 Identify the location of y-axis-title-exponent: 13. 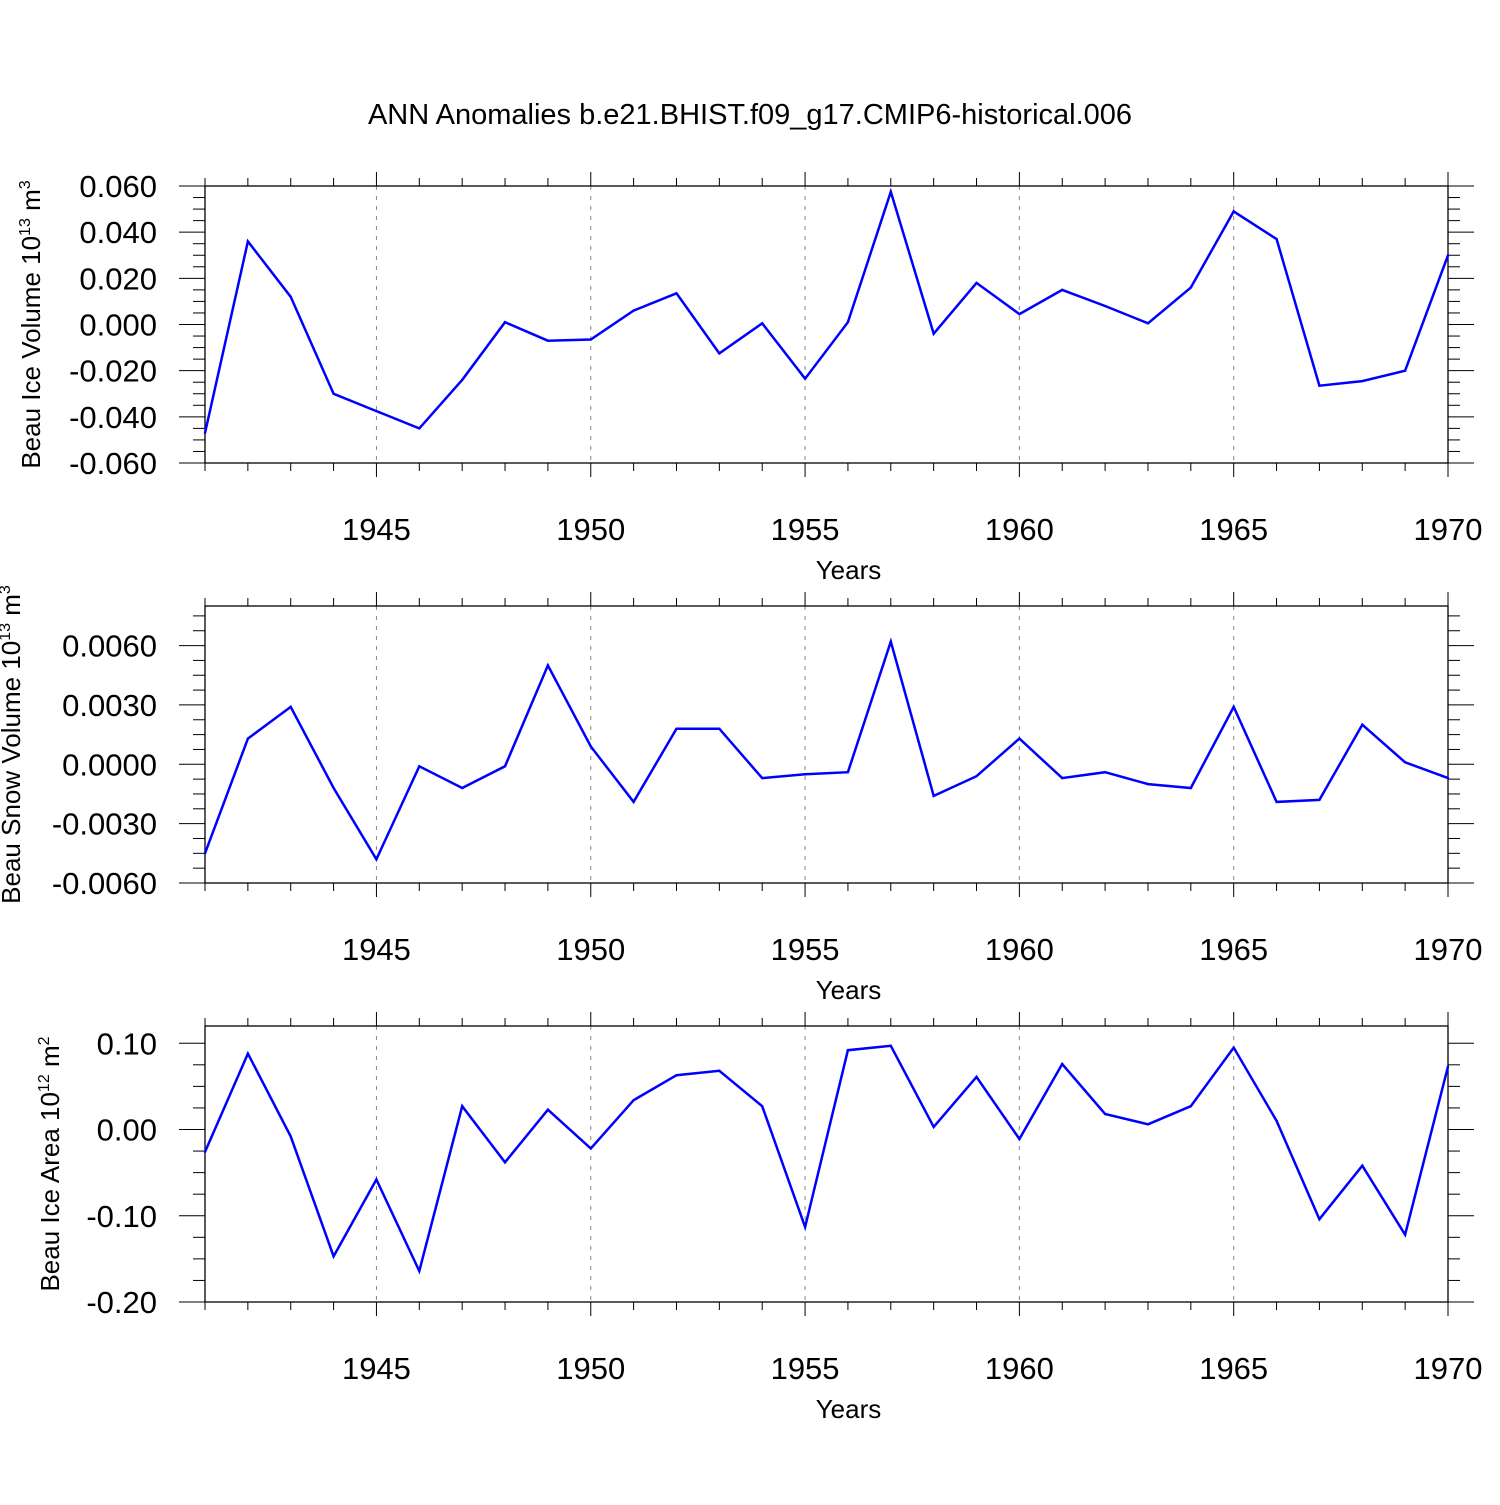
(7, 632).